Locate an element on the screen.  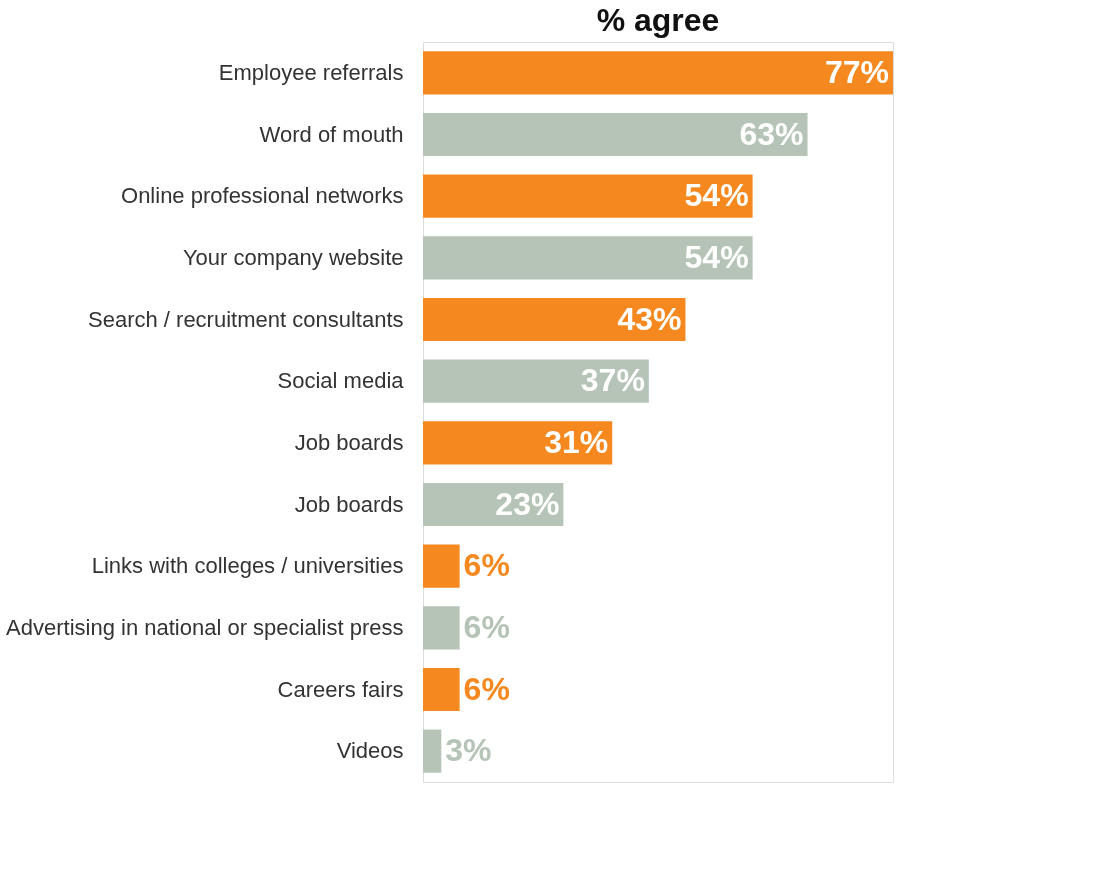
data-label: 31% is located at coordinates (576, 441).